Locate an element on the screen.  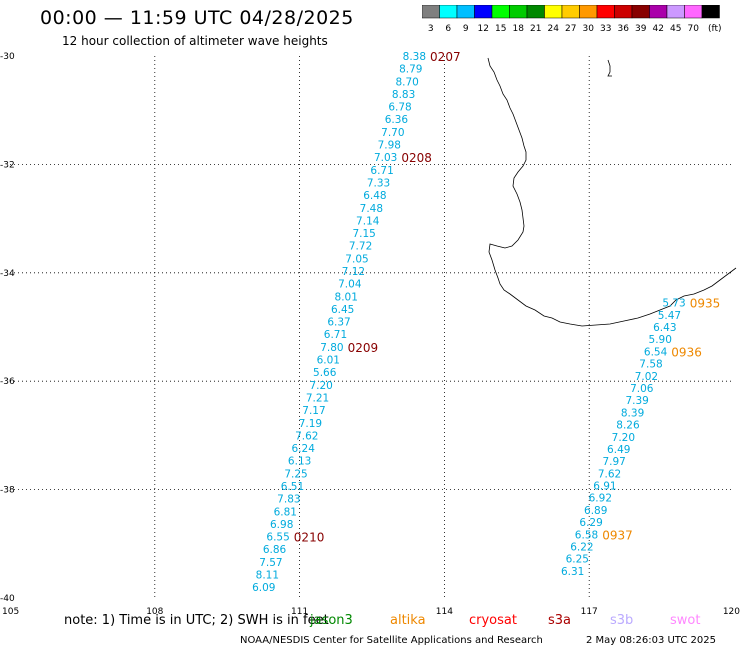
wave-height-label: 6.09 is located at coordinates (263, 588).